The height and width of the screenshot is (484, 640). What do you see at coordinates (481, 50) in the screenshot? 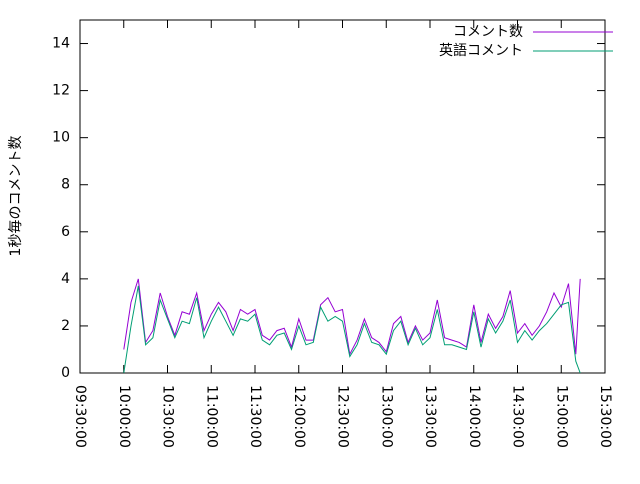
I see `legend-label: 英語コメント` at bounding box center [481, 50].